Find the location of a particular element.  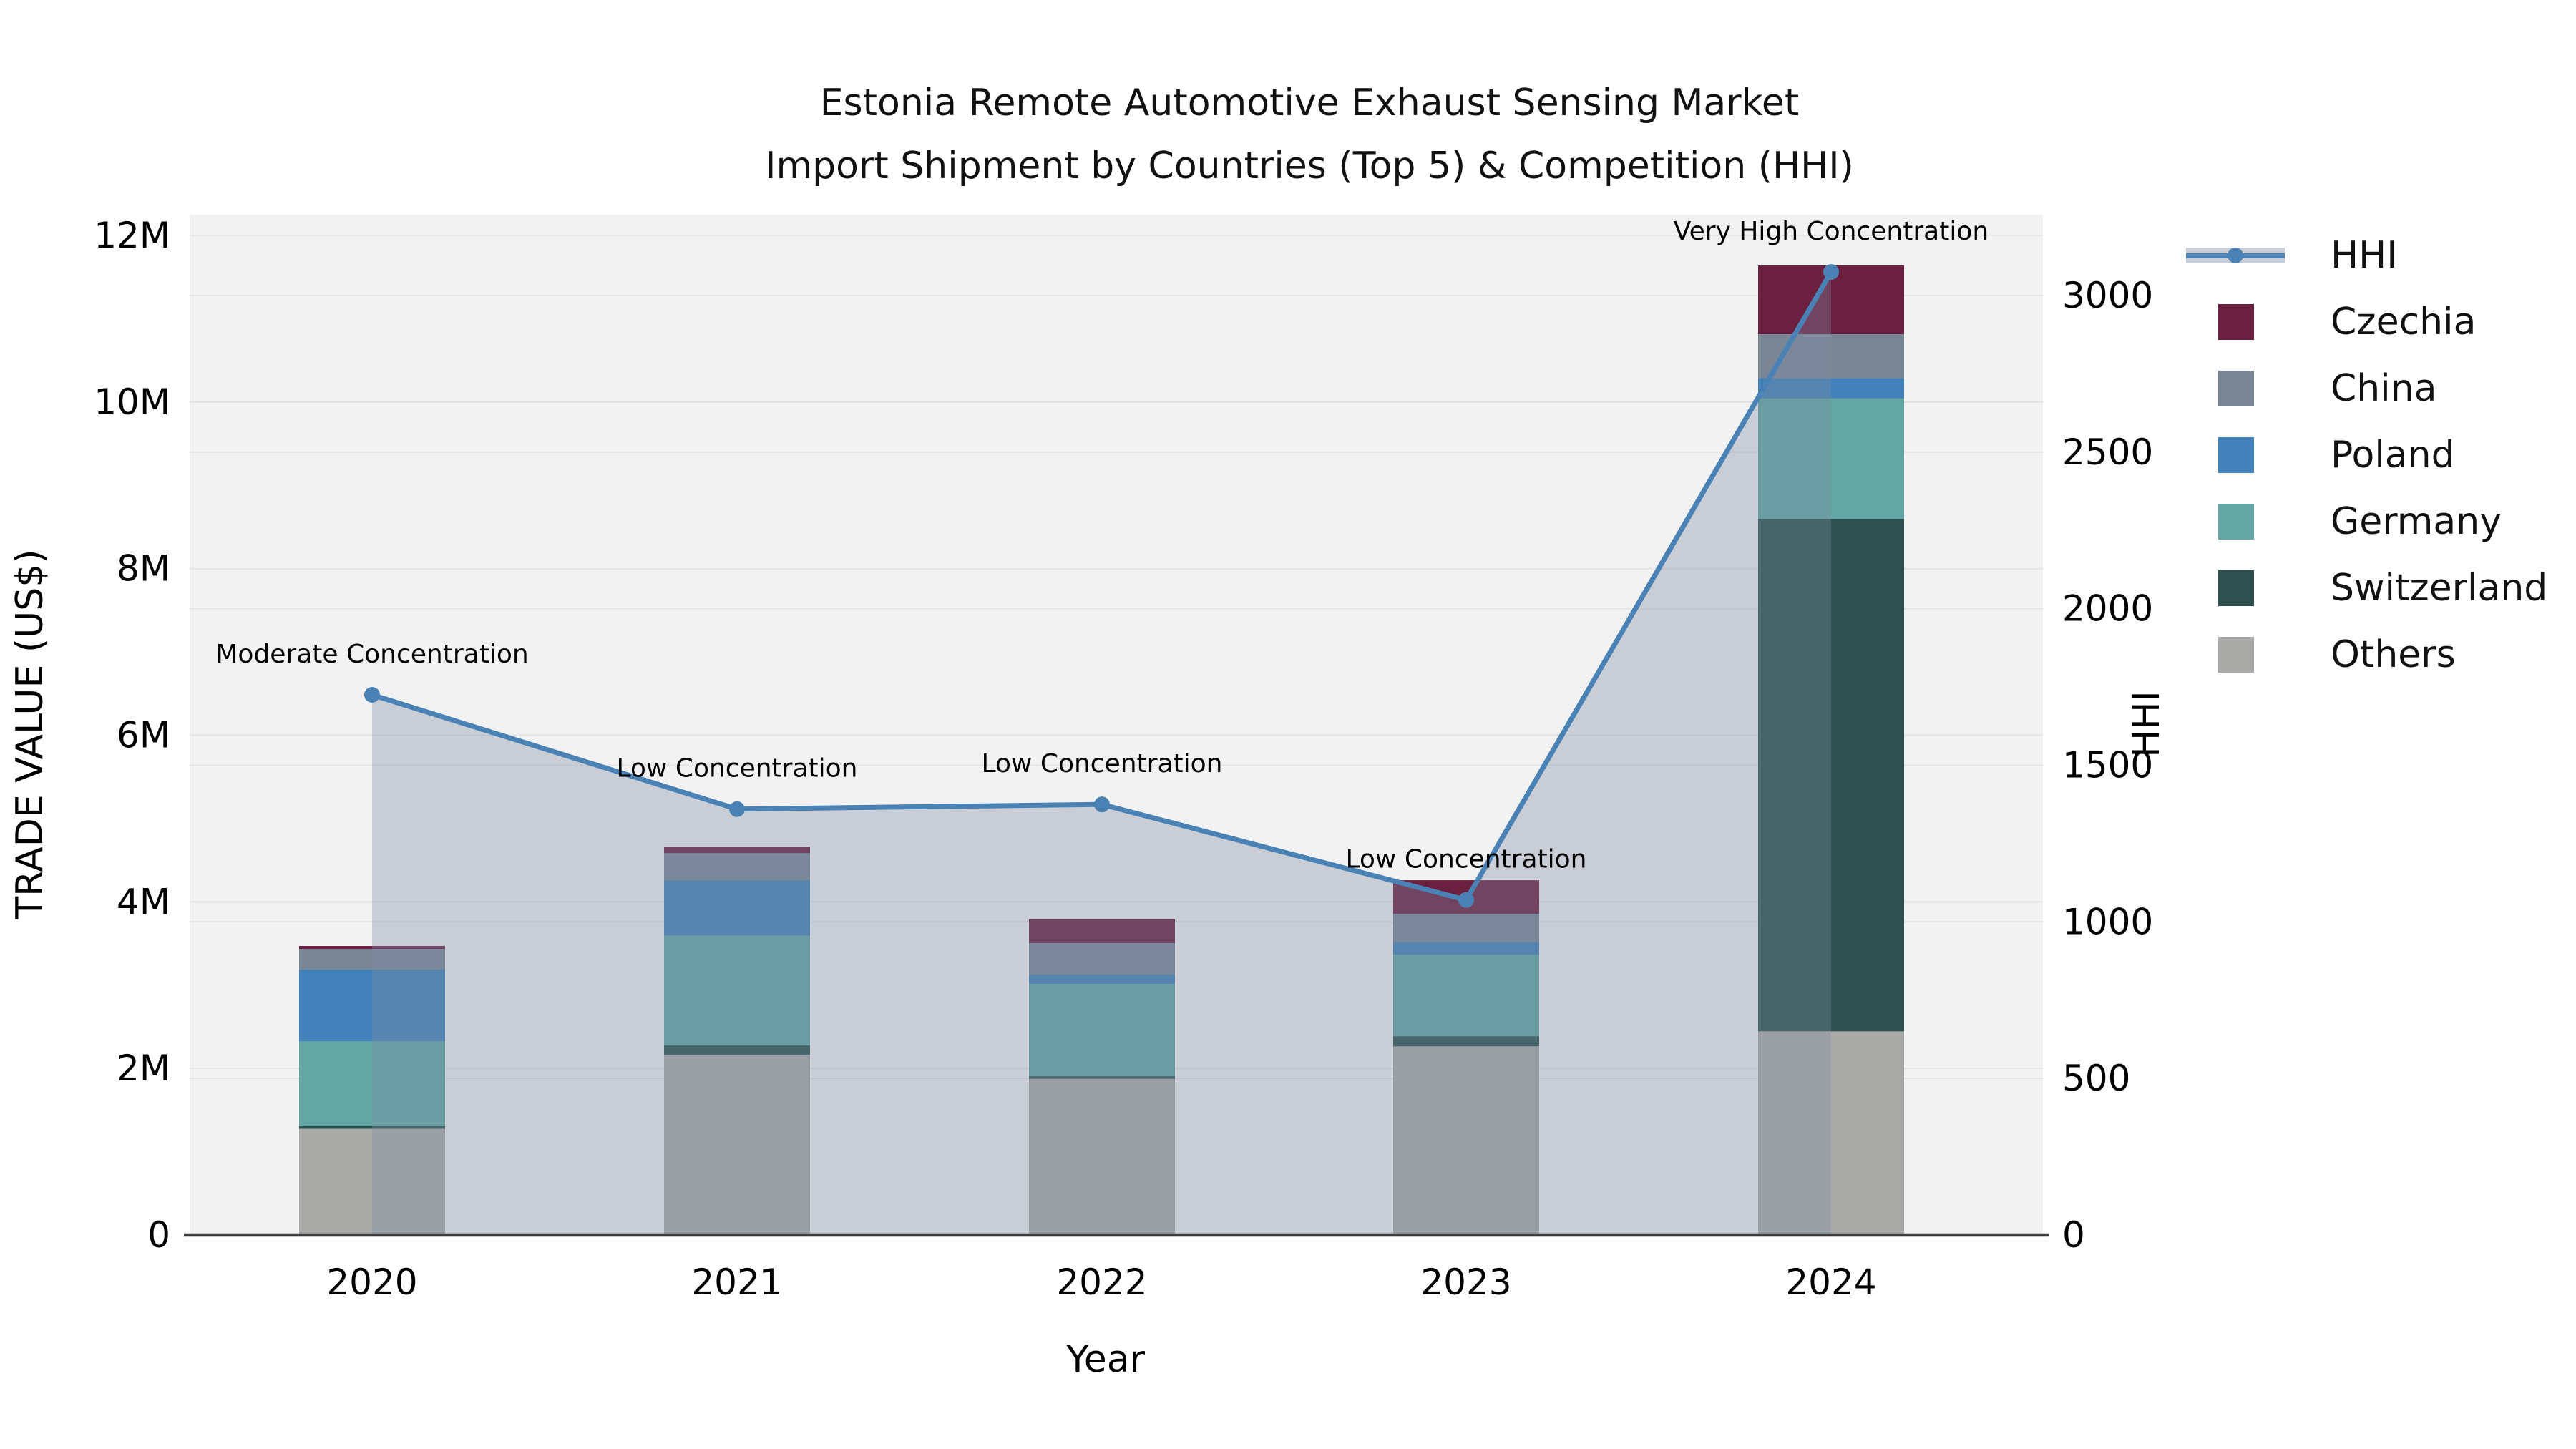

legend-item-hhi: HHI is located at coordinates (2366, 255).